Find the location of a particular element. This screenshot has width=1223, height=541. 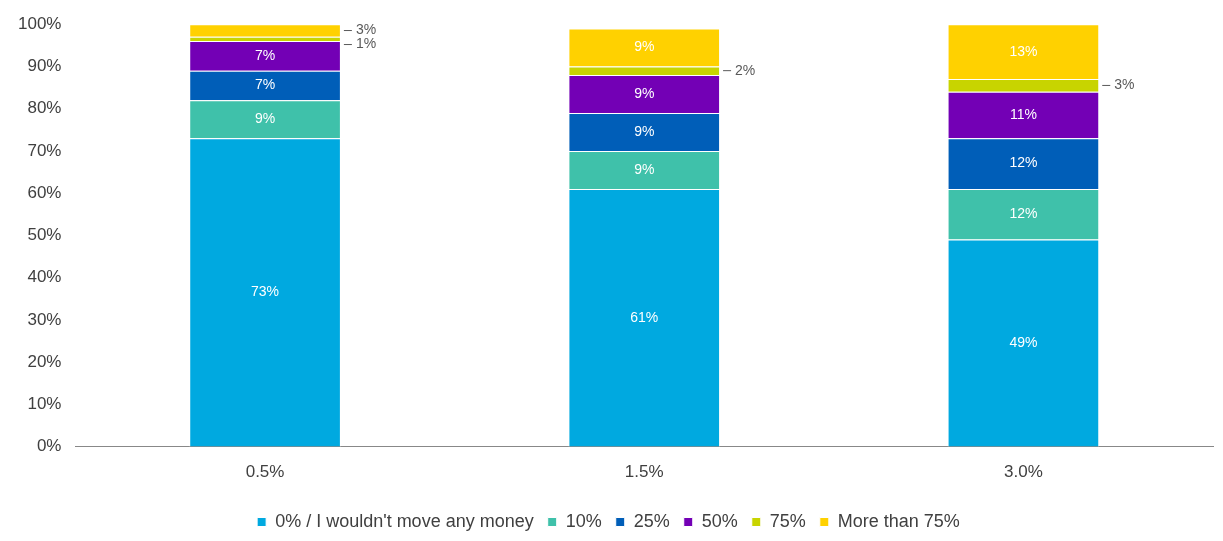

data-label: 73% is located at coordinates (265, 291).